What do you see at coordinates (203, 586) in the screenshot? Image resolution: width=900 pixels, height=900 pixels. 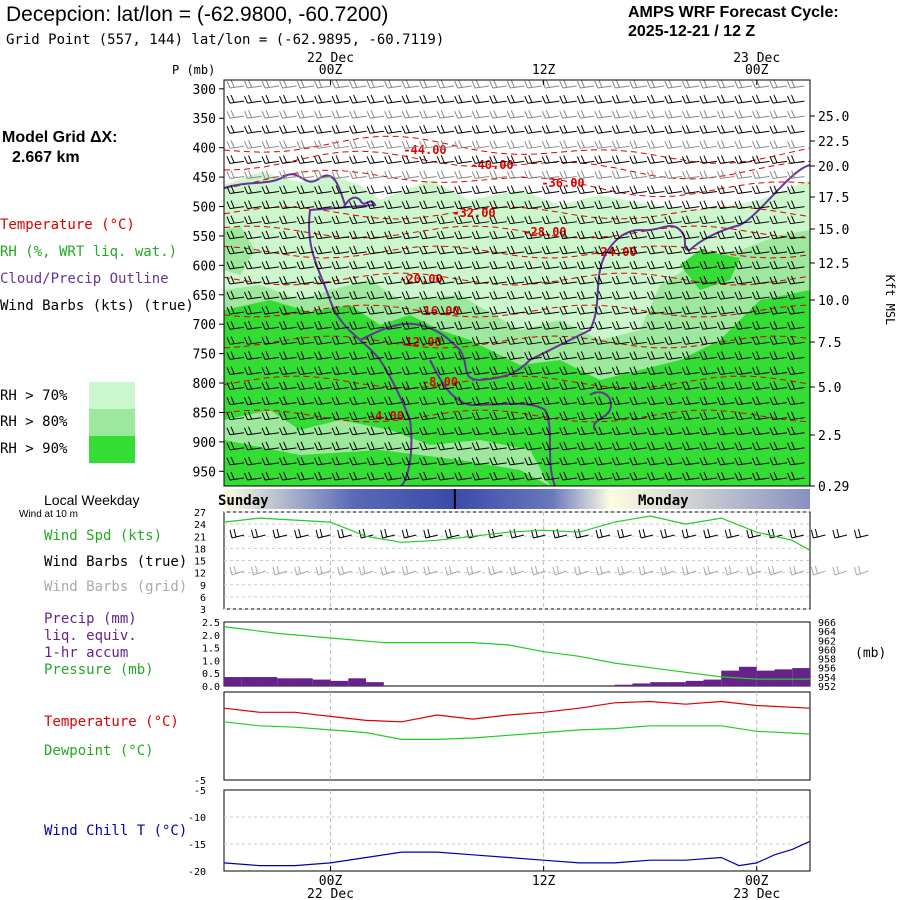 I see `wind-speed-tick-label: 9` at bounding box center [203, 586].